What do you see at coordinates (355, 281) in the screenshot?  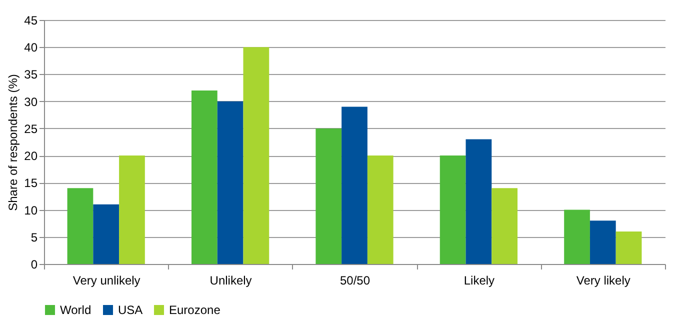 I see `x-tick-label: 50/50` at bounding box center [355, 281].